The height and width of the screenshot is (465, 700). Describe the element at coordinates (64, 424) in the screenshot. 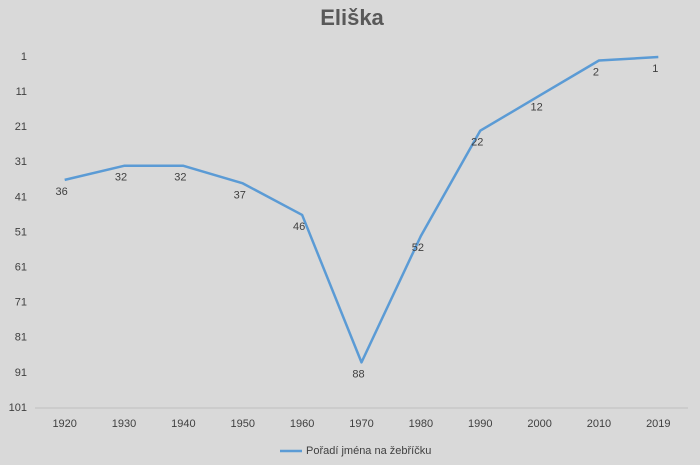

I see `x-tick-label: 1920` at that location.